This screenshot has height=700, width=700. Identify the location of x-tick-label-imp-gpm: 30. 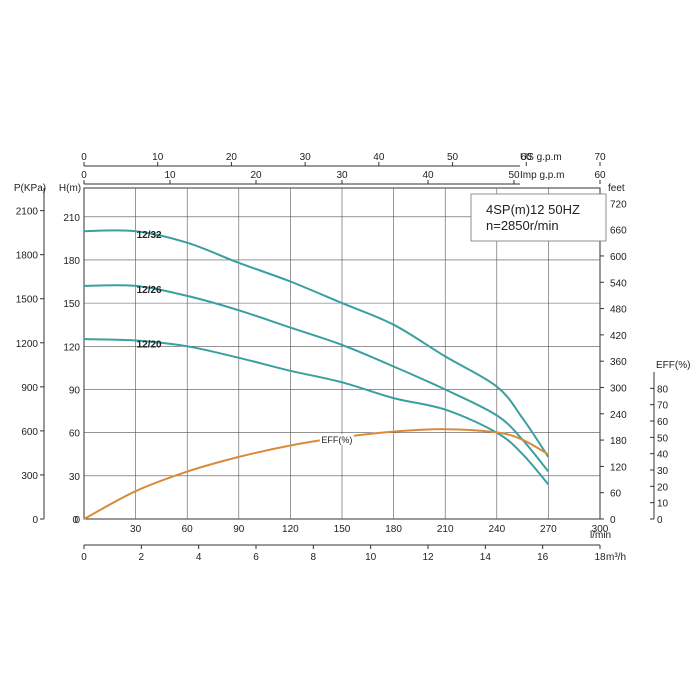
(342, 175).